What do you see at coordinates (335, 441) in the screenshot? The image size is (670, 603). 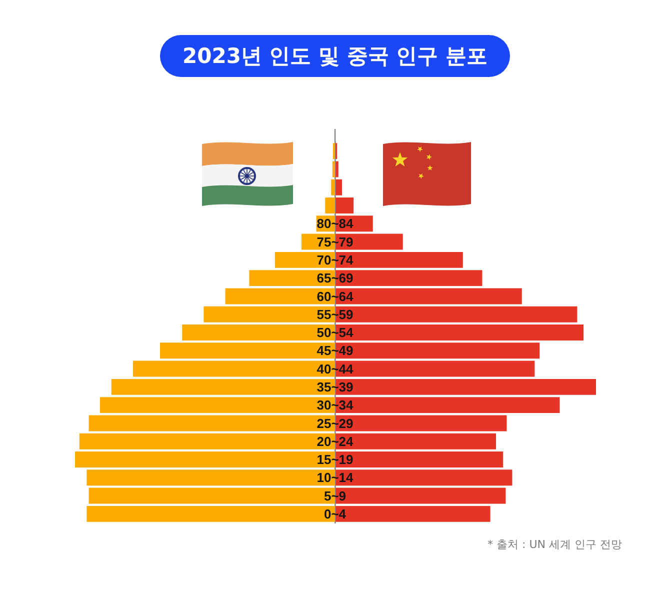 I see `y-tick-label: 20~24` at bounding box center [335, 441].